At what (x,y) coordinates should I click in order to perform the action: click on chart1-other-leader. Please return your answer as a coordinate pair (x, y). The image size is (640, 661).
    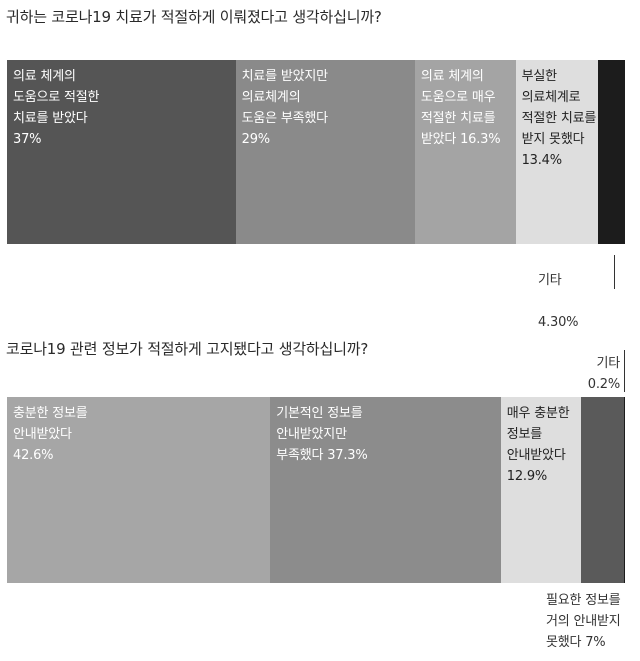
    Looking at the image, I should click on (614, 272).